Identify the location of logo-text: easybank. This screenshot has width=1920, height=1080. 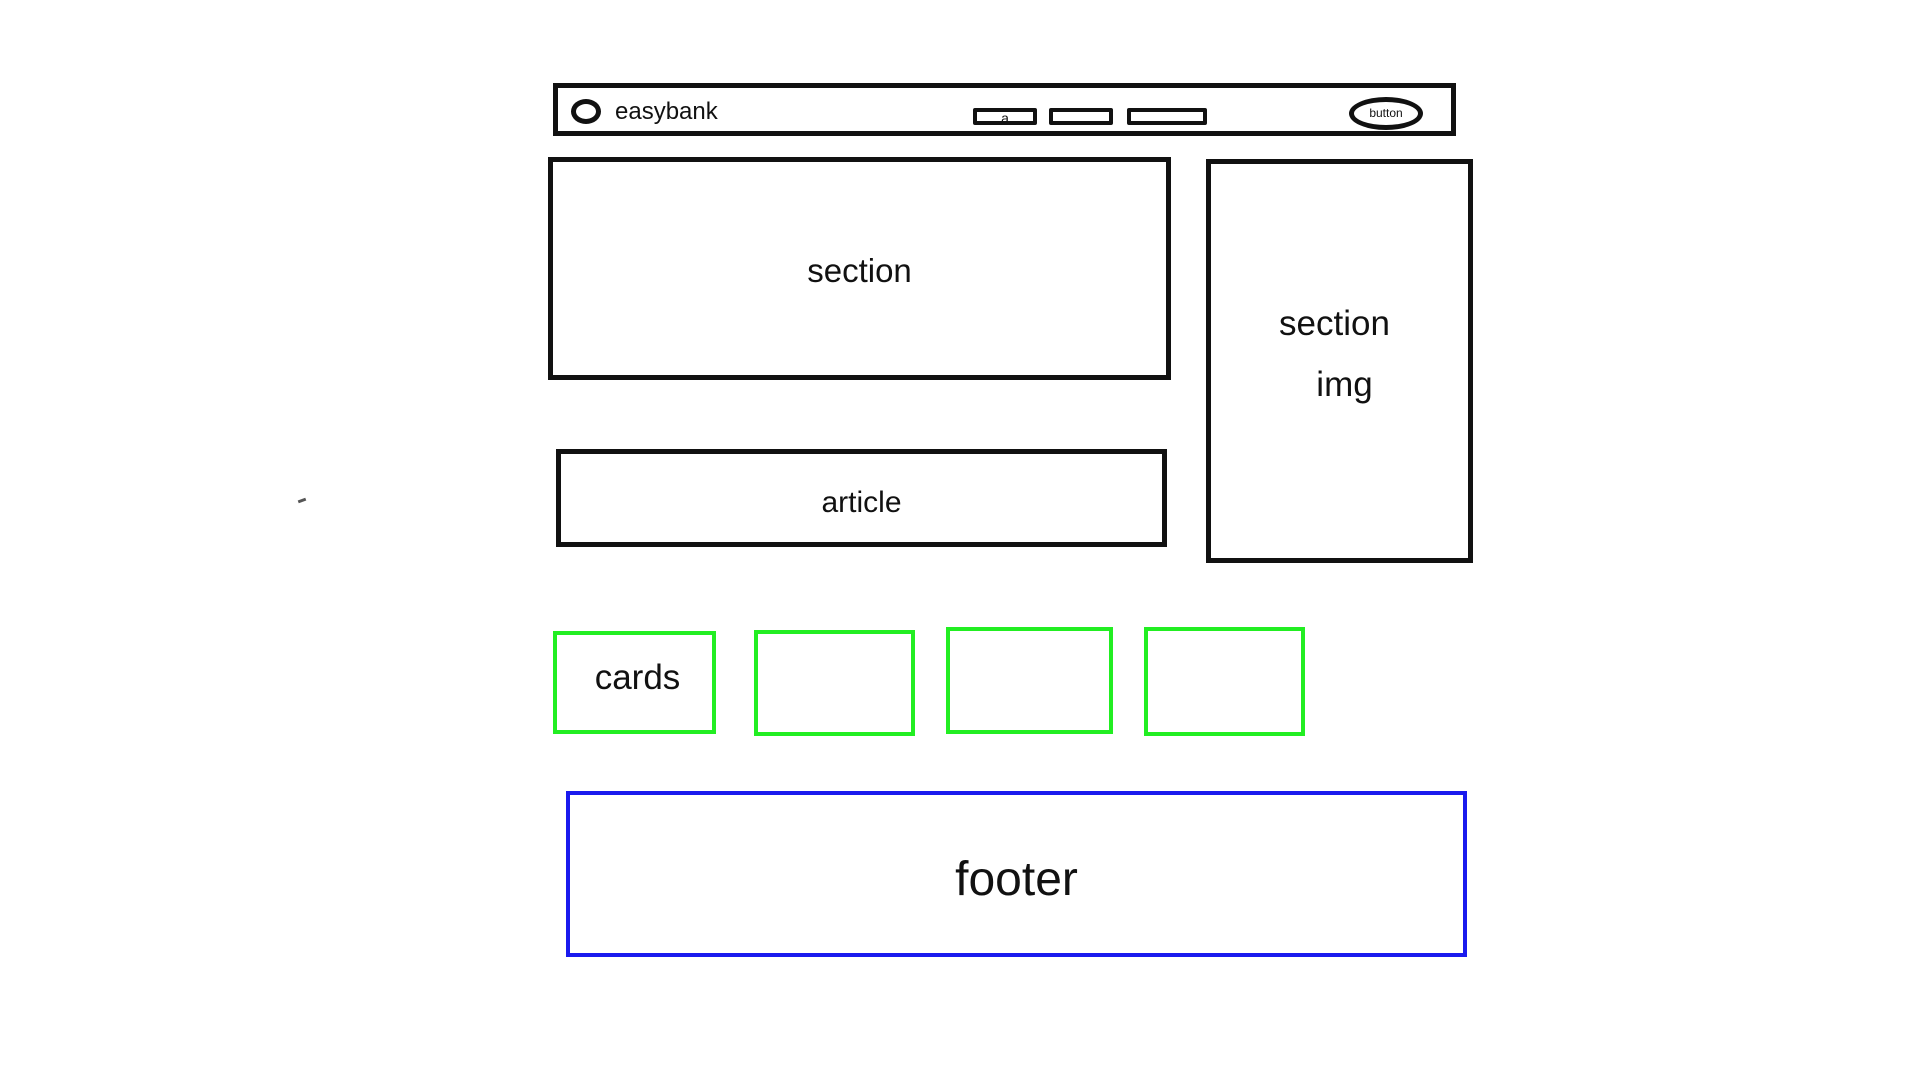
(666, 111).